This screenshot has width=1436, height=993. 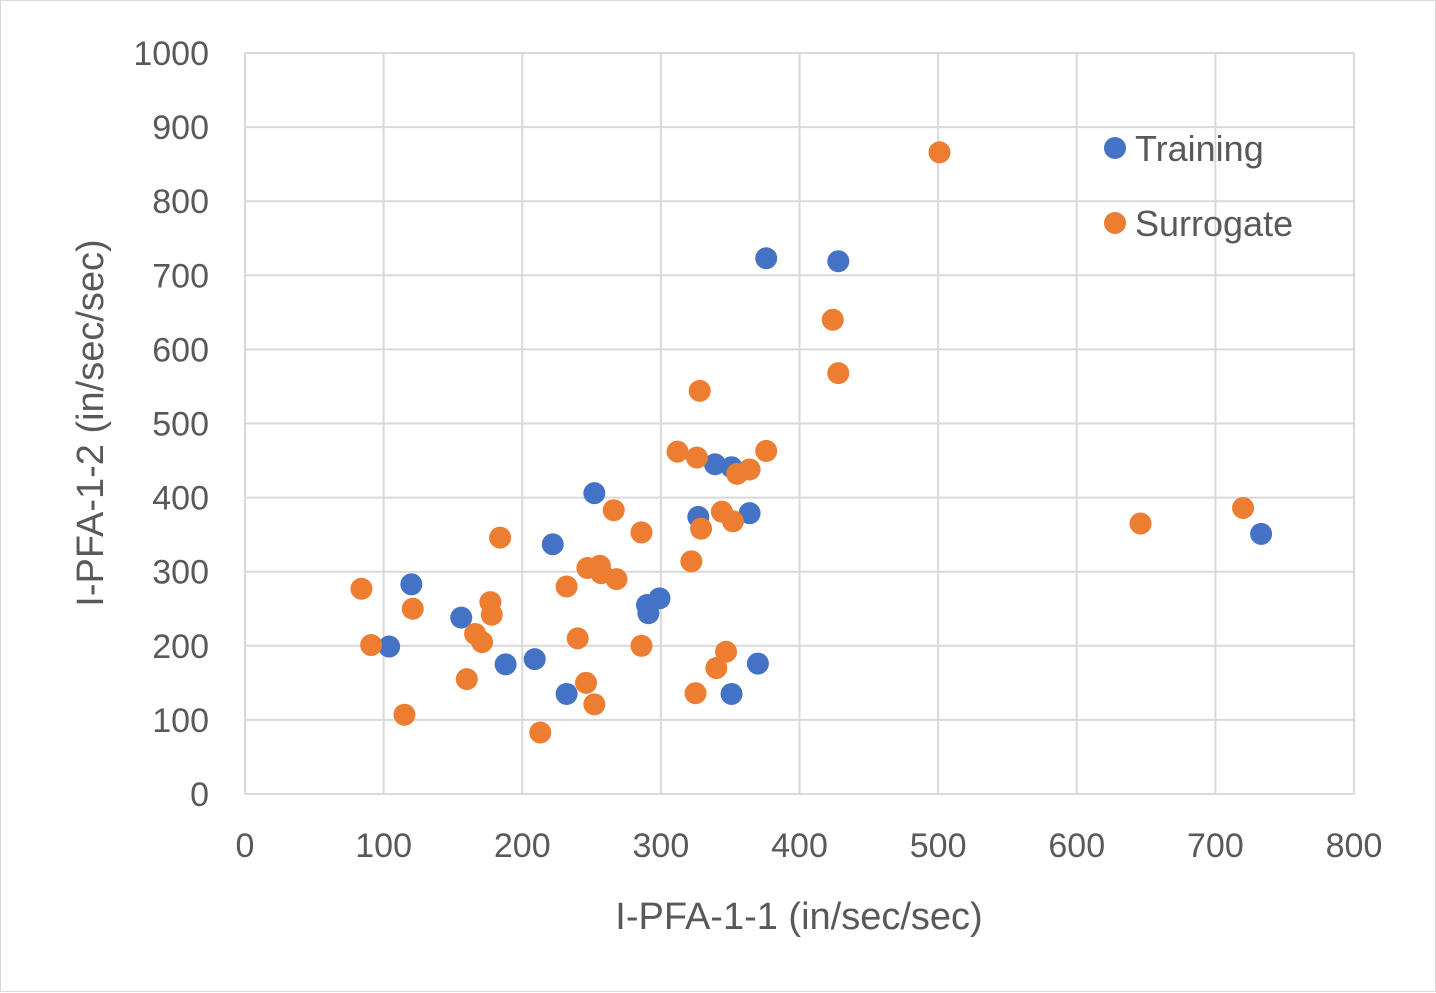 I want to click on y-tick-label: 500, so click(x=180, y=425).